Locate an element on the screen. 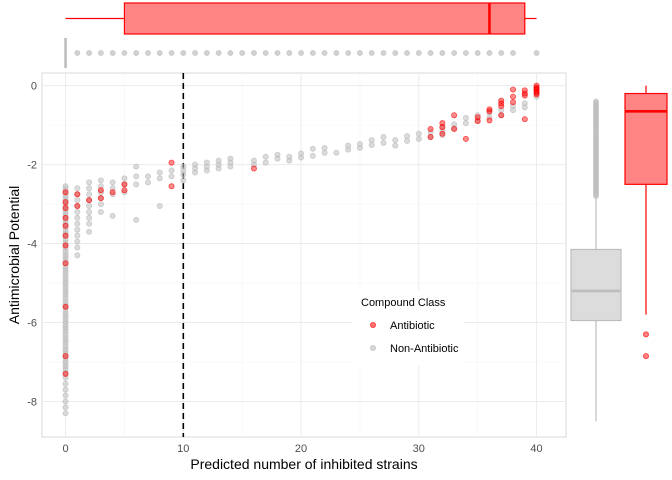 This screenshot has height=480, width=672. antibiotic-y-box is located at coordinates (646, 138).